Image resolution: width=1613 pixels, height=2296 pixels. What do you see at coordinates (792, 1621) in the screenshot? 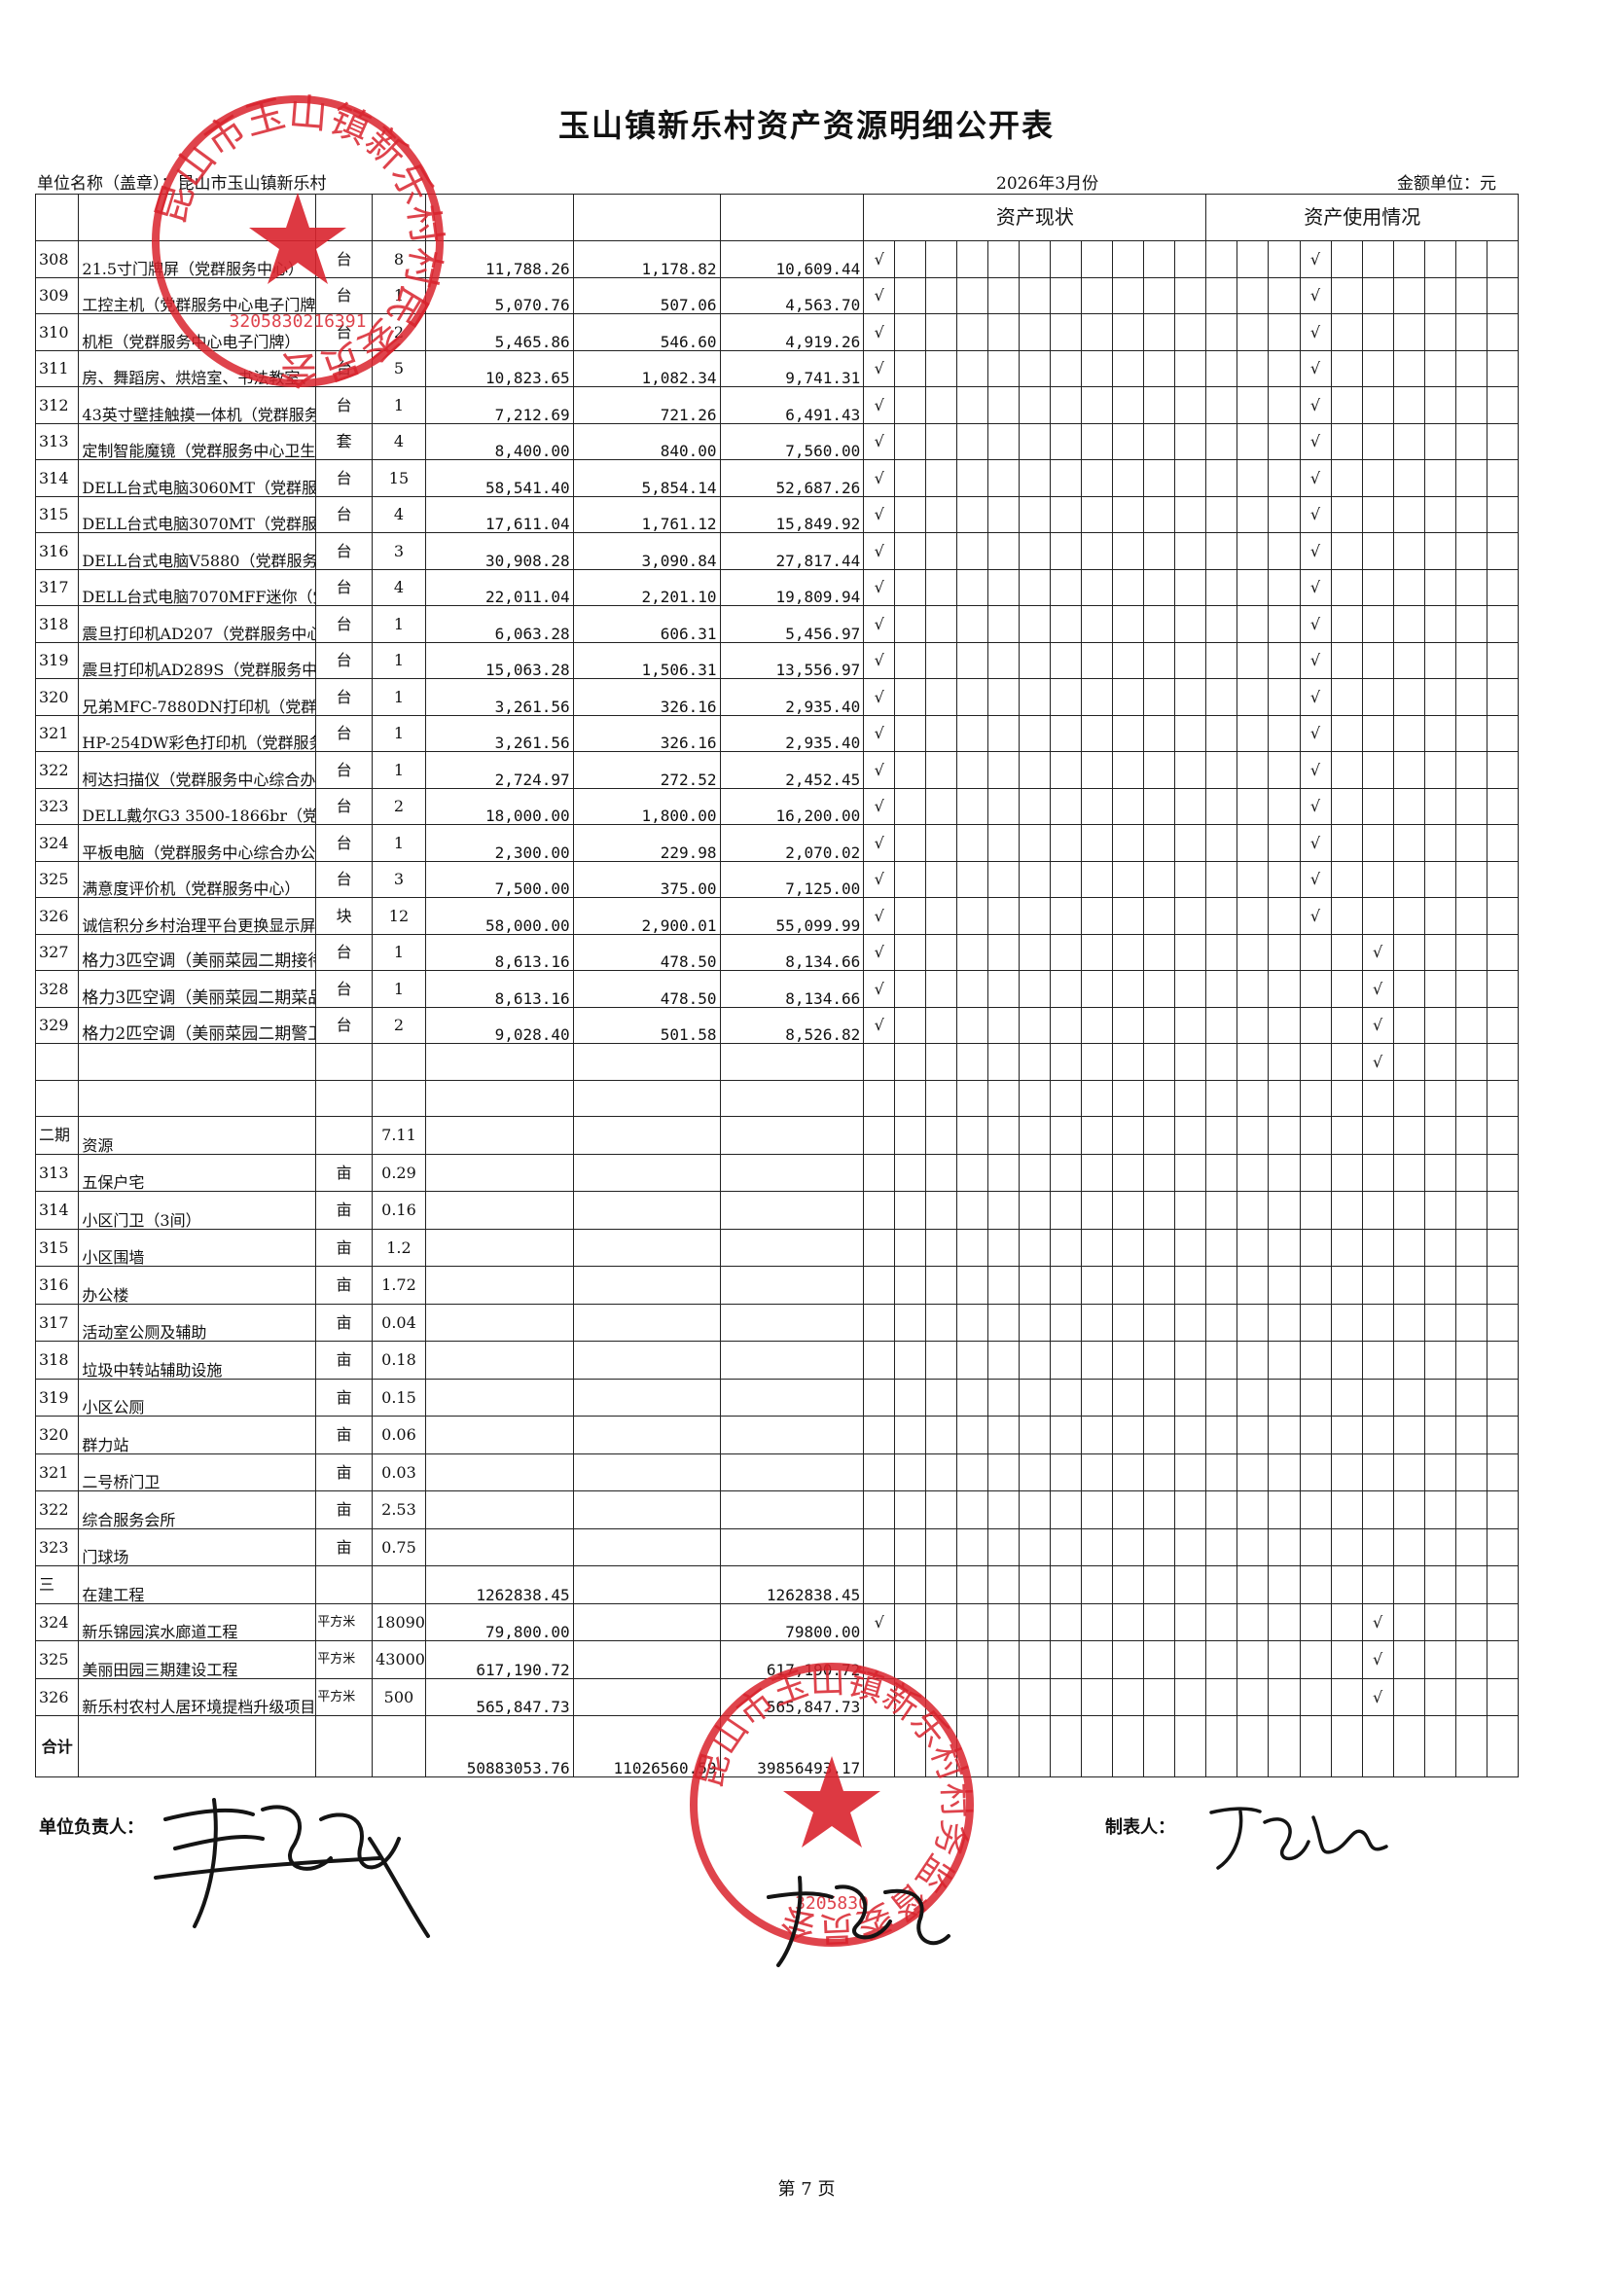
I see `net-value-cell: 79800.00` at bounding box center [792, 1621].